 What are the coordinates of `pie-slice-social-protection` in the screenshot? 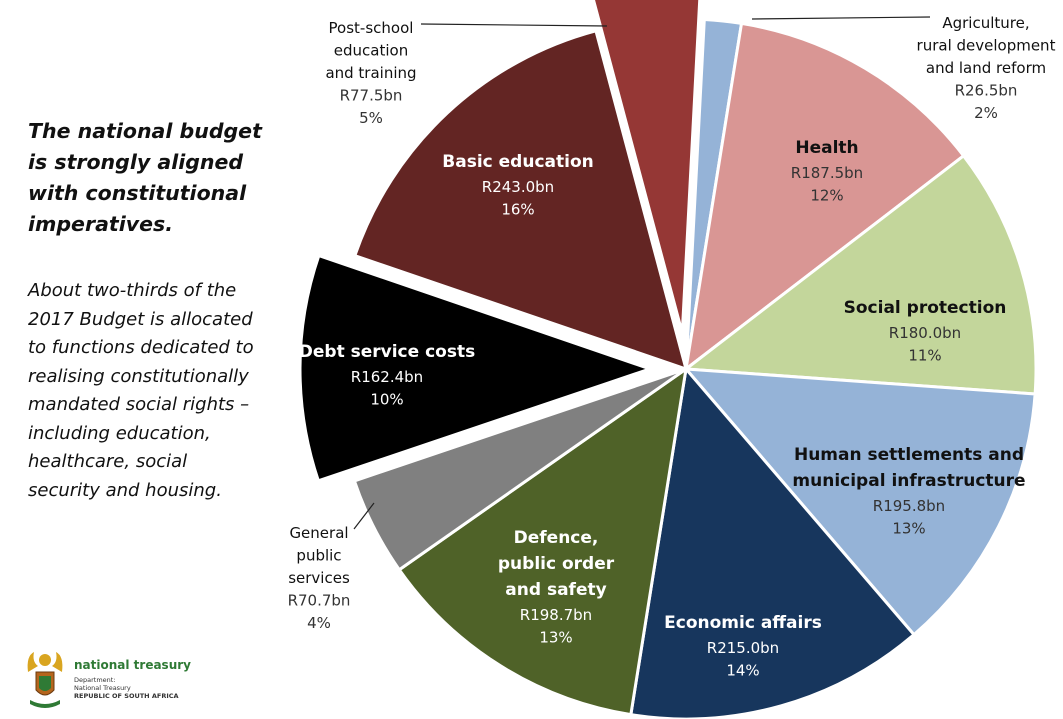 It's located at (861, 275).